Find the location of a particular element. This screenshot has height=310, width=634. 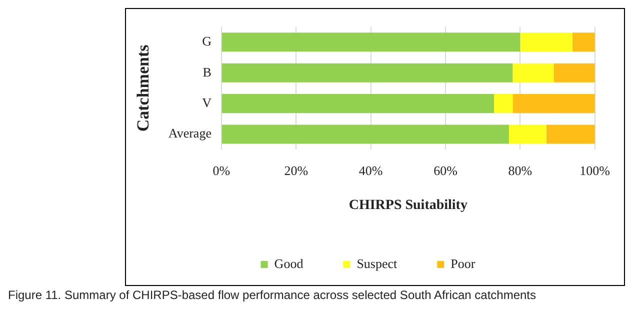

legend-label: Poor is located at coordinates (463, 263).